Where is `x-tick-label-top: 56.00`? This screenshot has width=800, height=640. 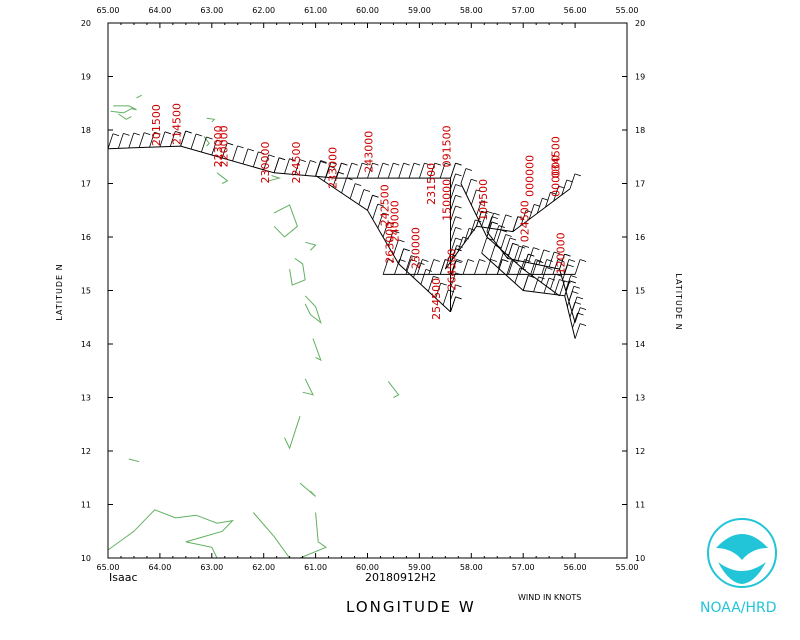 x-tick-label-top: 56.00 is located at coordinates (575, 10).